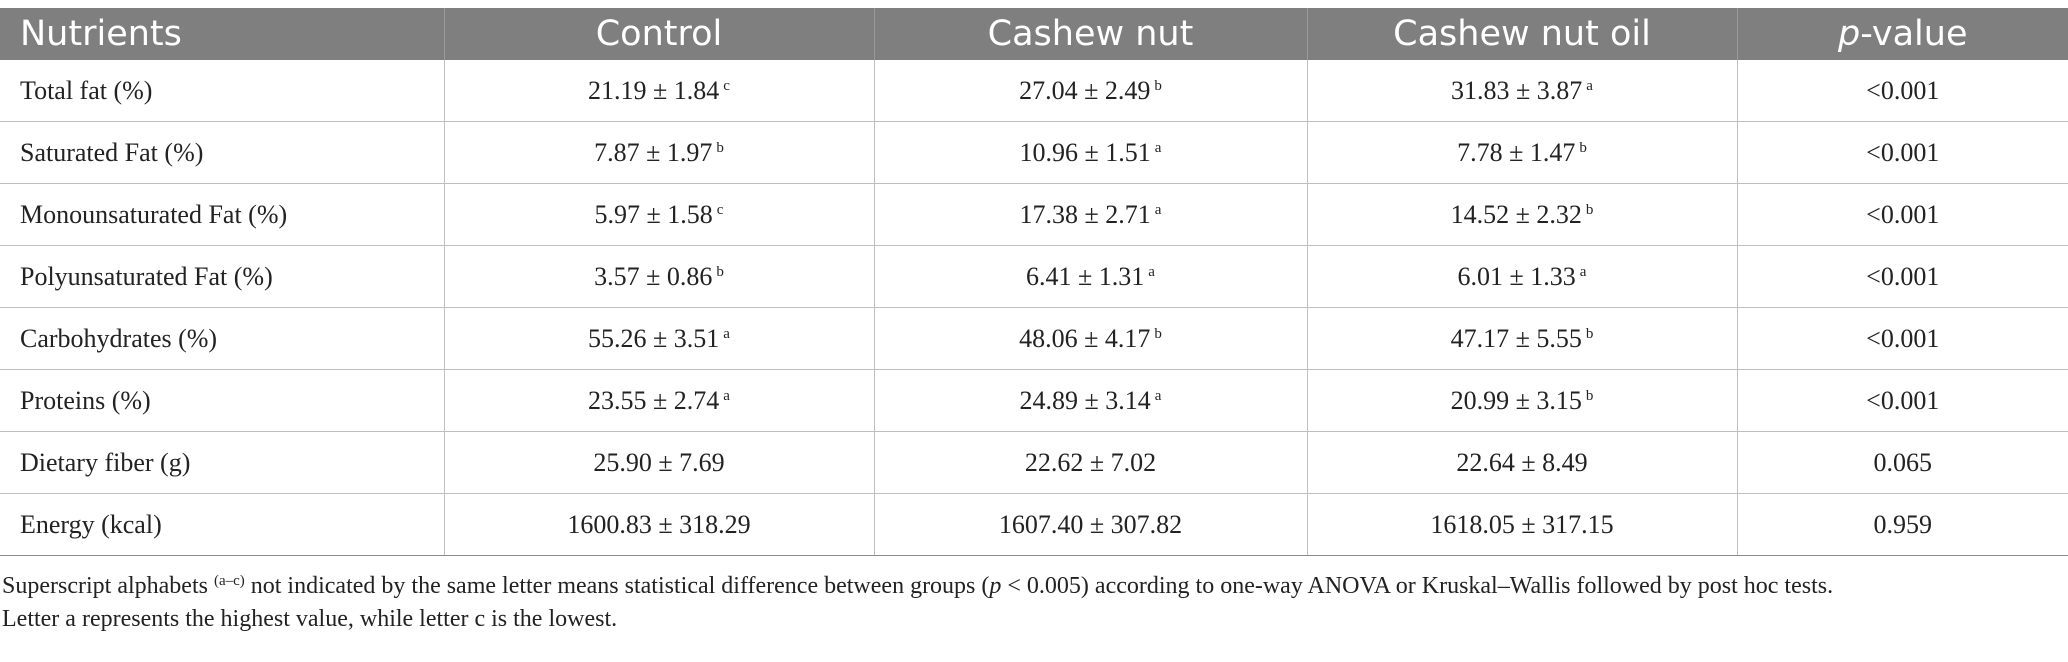 This screenshot has height=662, width=2068. I want to click on cell-nutrient: Energy (kcal), so click(222, 524).